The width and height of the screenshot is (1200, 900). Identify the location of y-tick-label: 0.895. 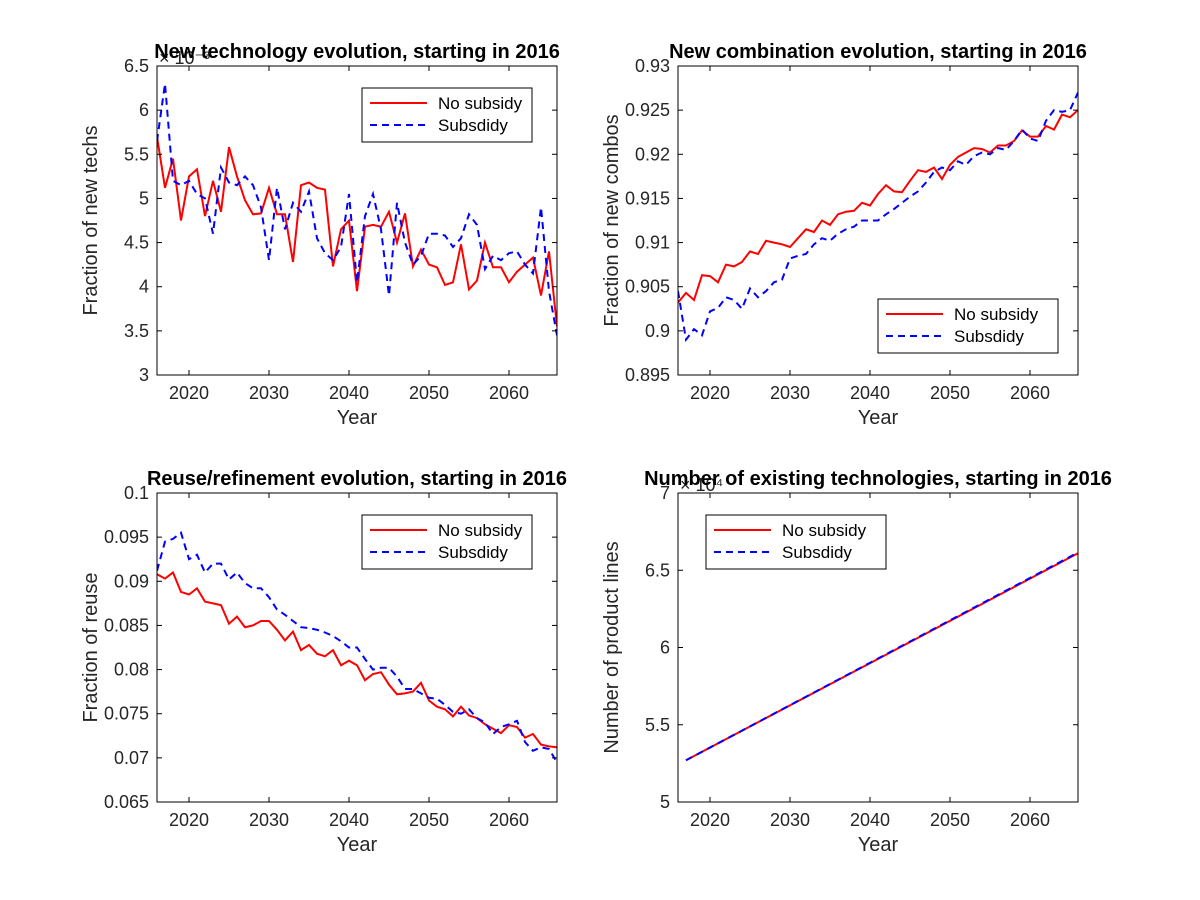
(647, 375).